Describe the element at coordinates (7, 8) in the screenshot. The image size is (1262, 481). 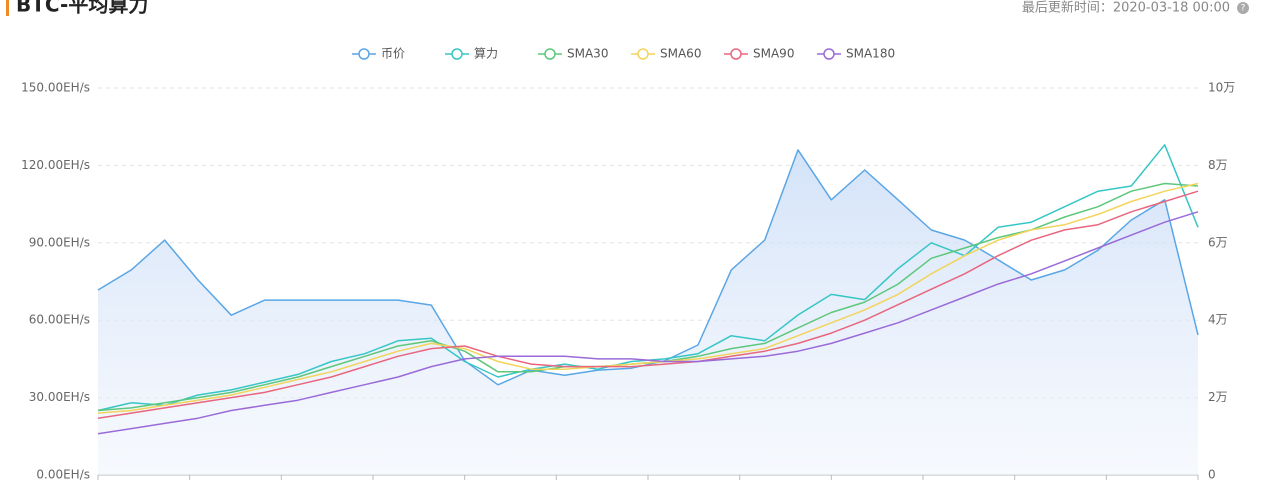
I see `title-marker` at that location.